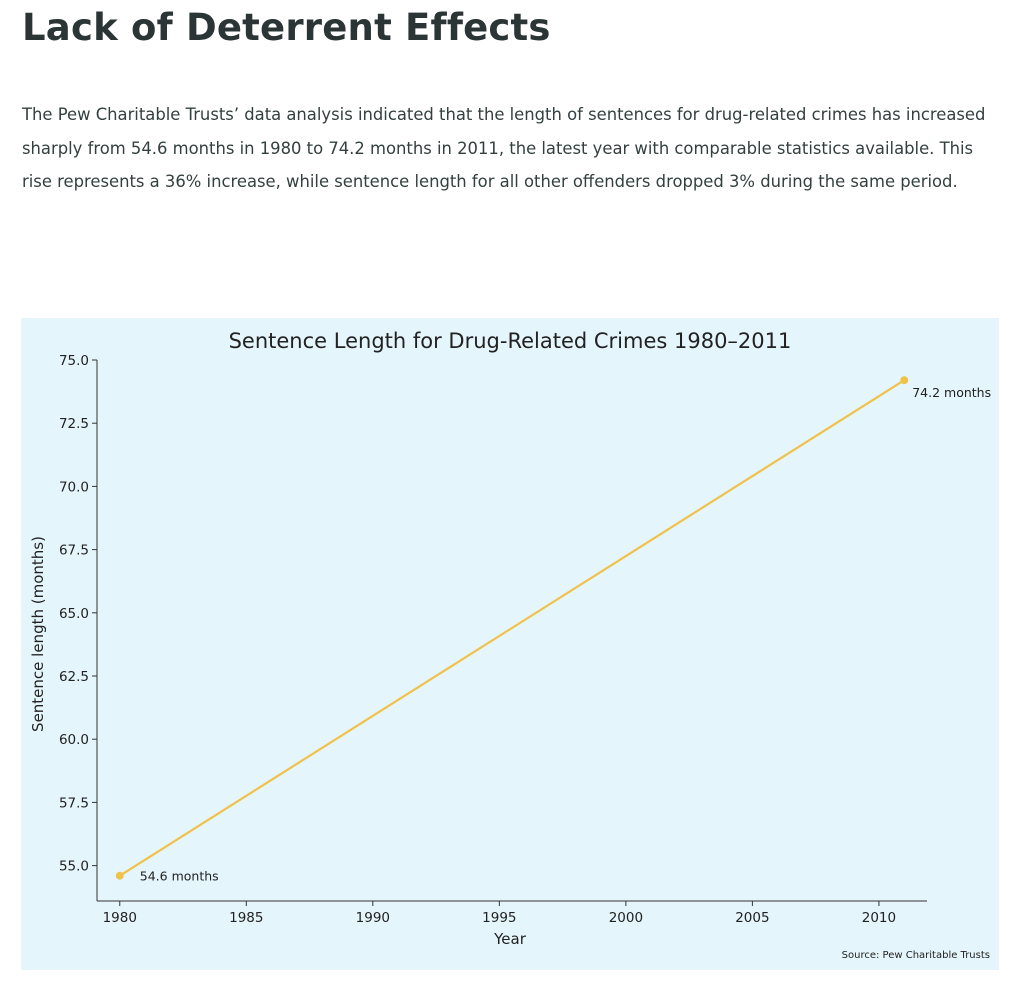 This screenshot has width=1024, height=993. I want to click on source-note: Source: Pew Charitable Trusts, so click(916, 955).